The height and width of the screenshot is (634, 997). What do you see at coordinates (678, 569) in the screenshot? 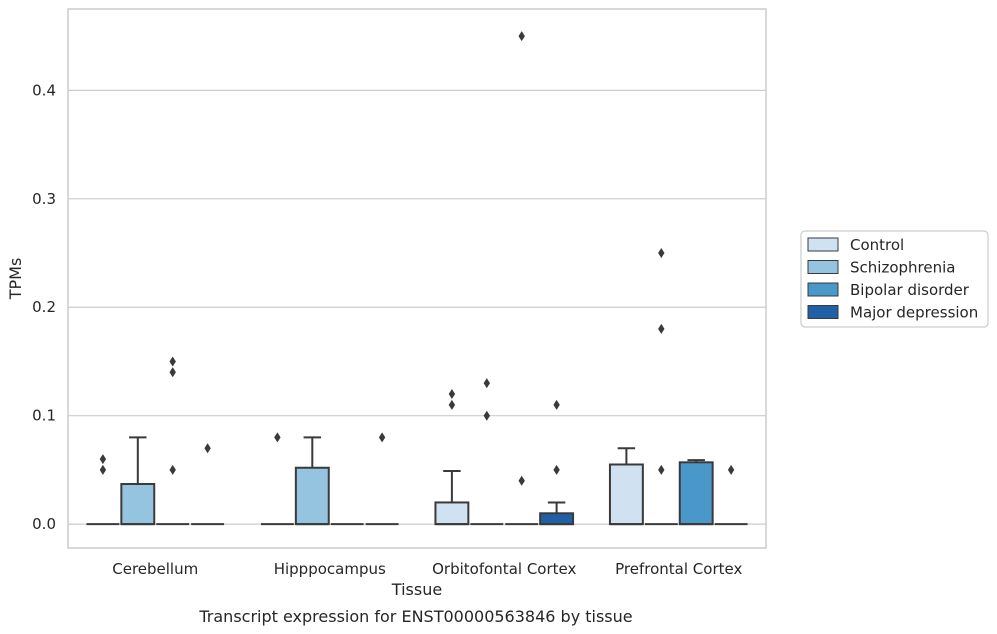
I see `x-tick-label: Prefrontal Cortex` at bounding box center [678, 569].